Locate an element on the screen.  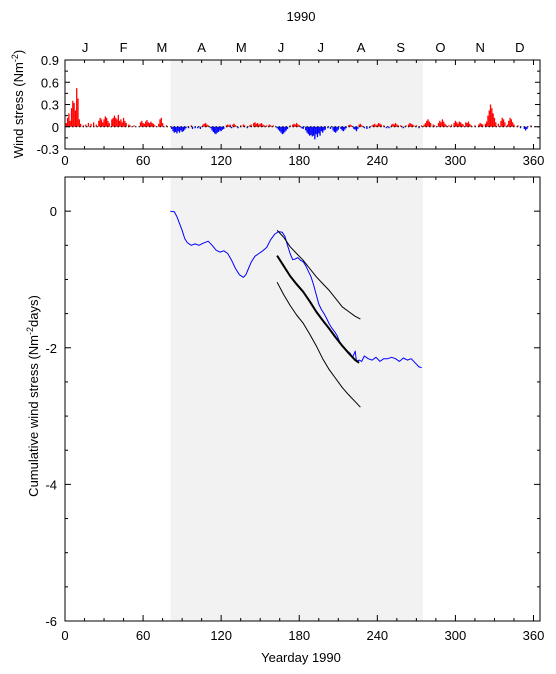
figure-year-title: 1990 is located at coordinates (301, 16).